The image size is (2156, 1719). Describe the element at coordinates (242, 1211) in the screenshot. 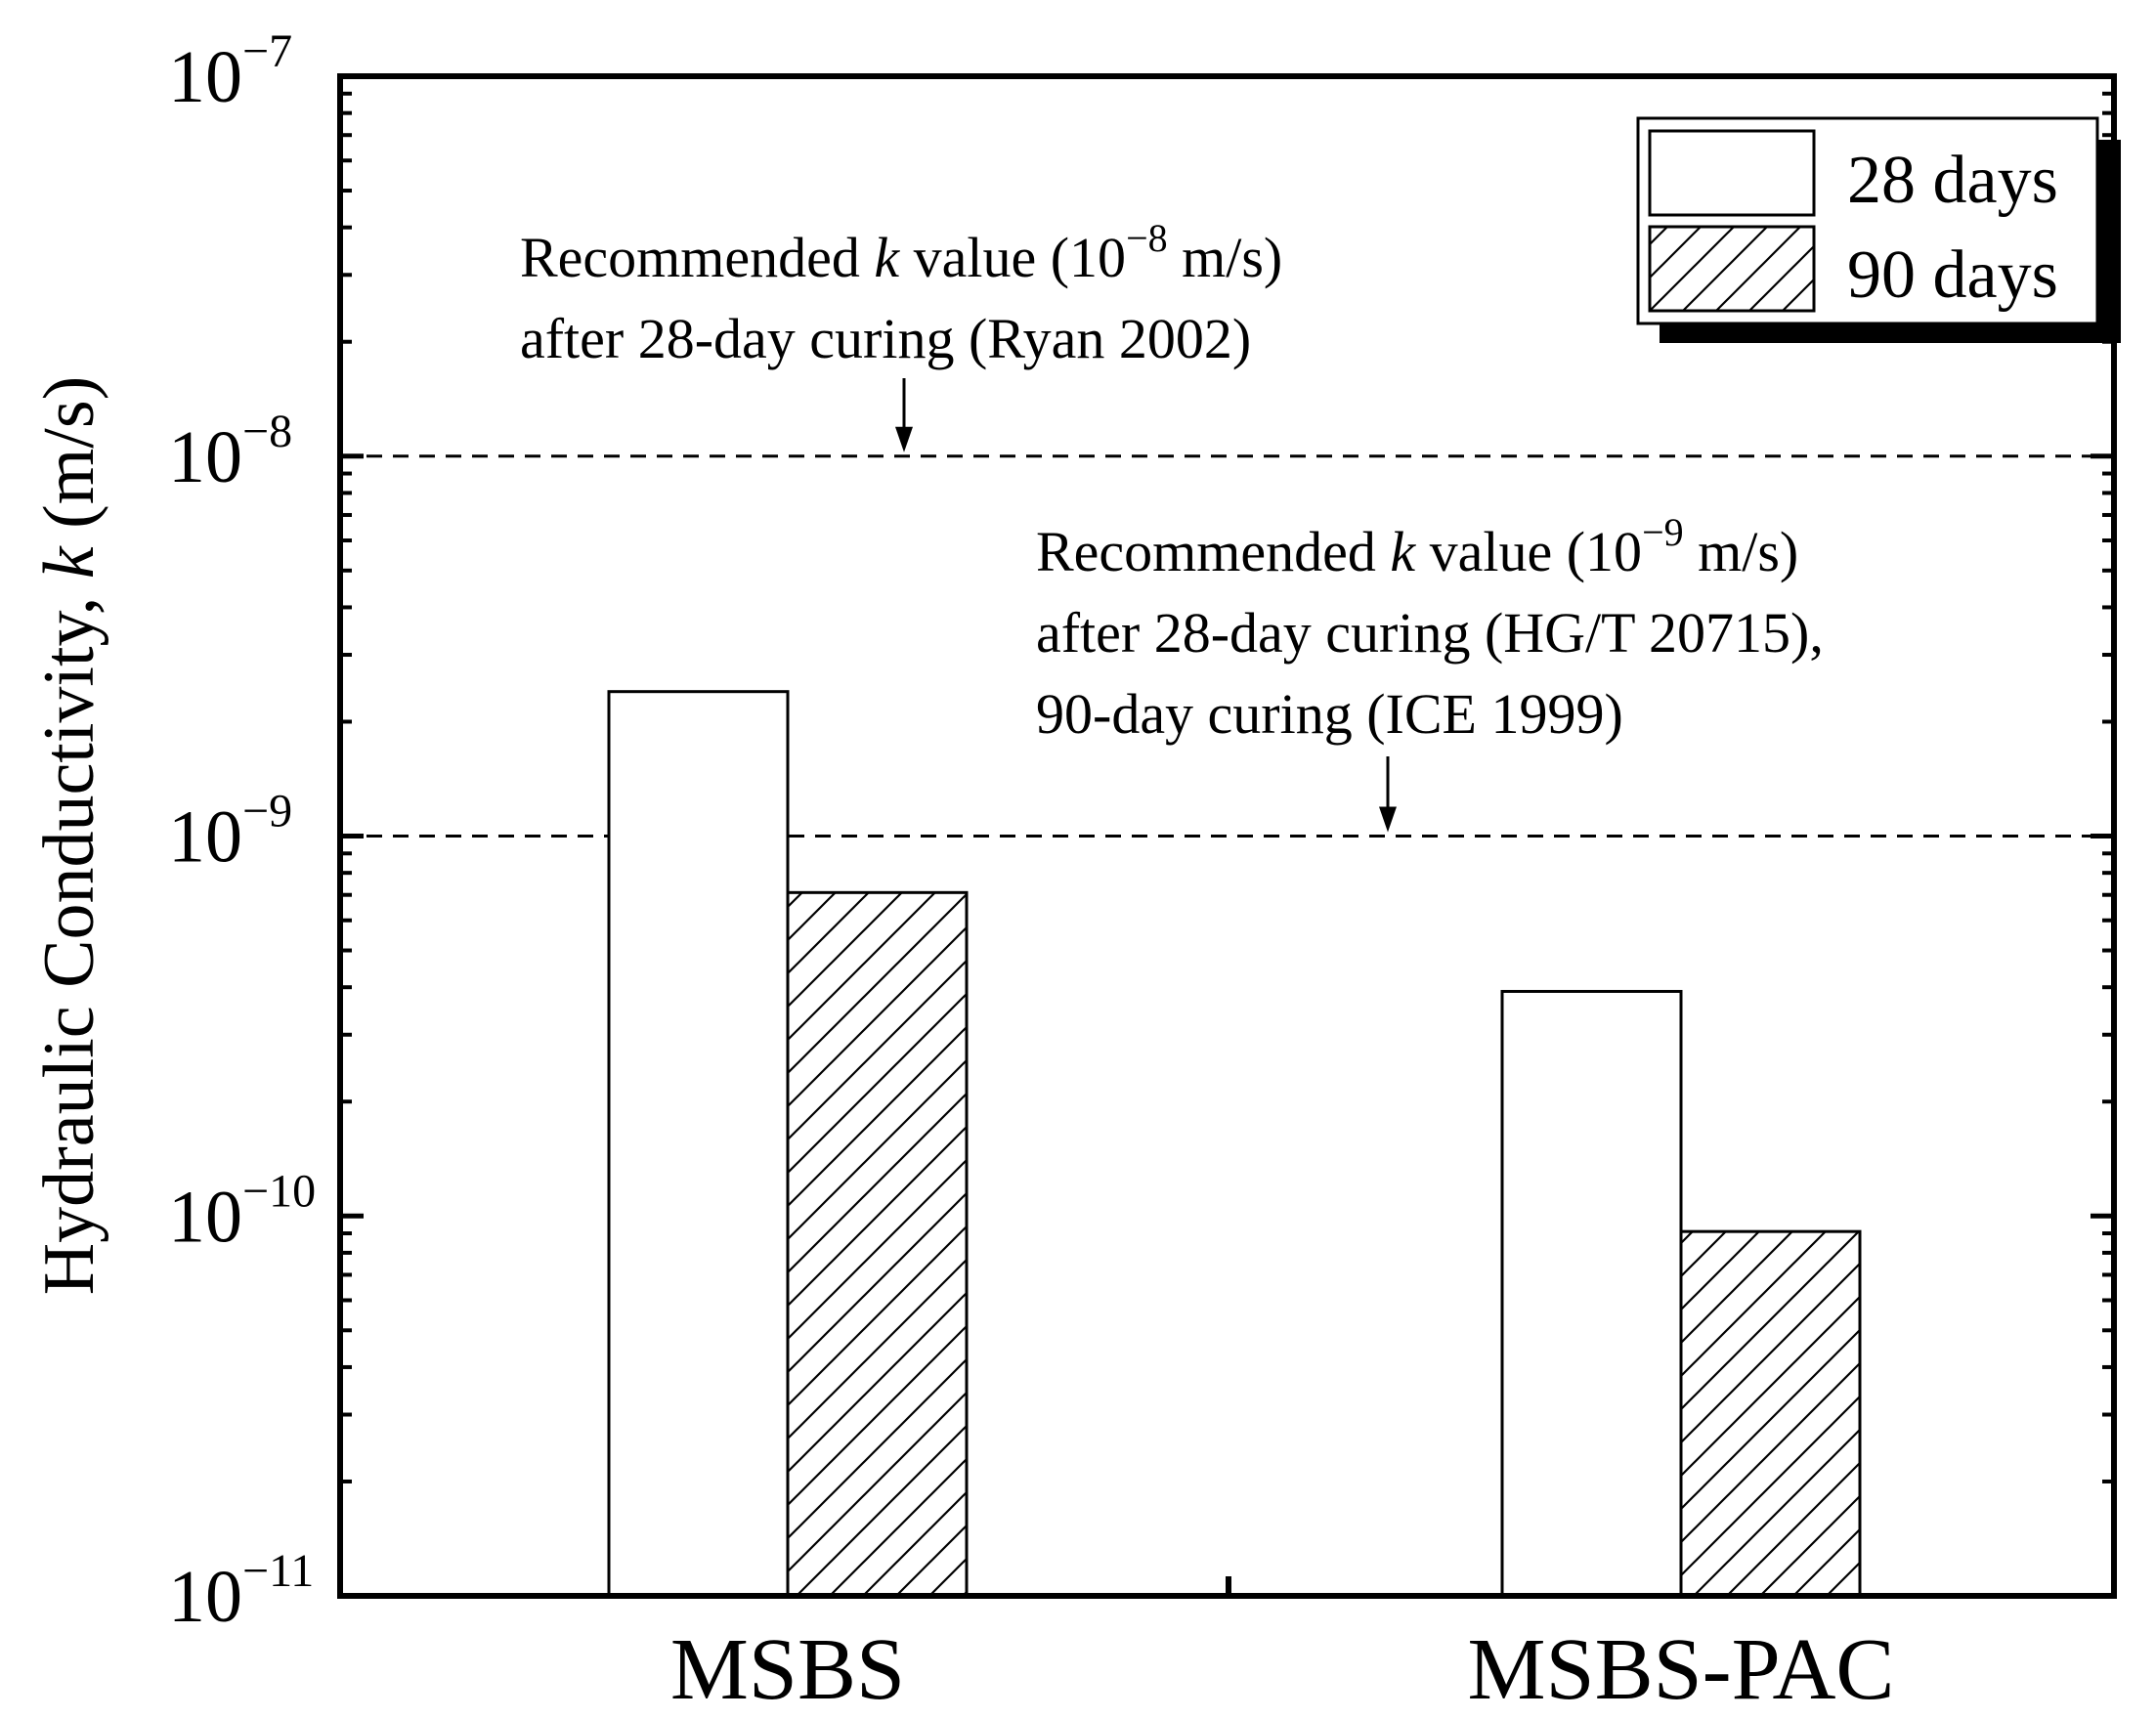

I see `y-tick-label: 10⁻¹⁰` at that location.